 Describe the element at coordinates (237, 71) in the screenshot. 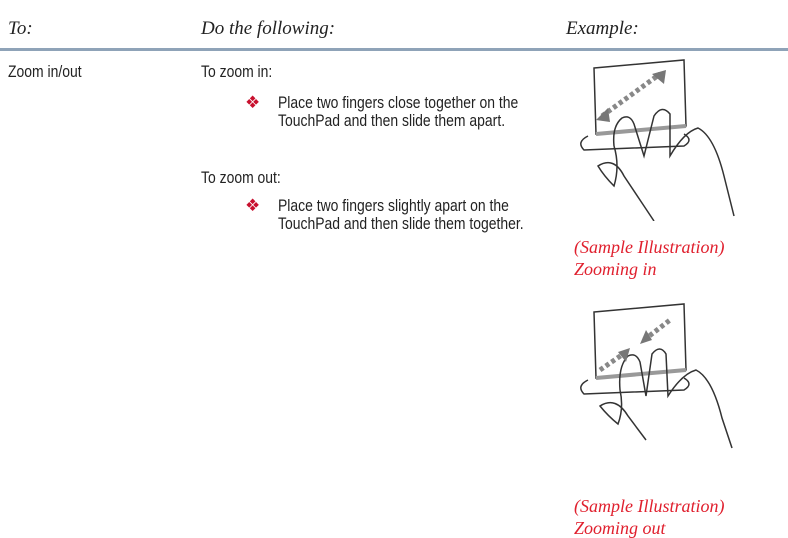

I see `step-label: To zoom in:` at that location.